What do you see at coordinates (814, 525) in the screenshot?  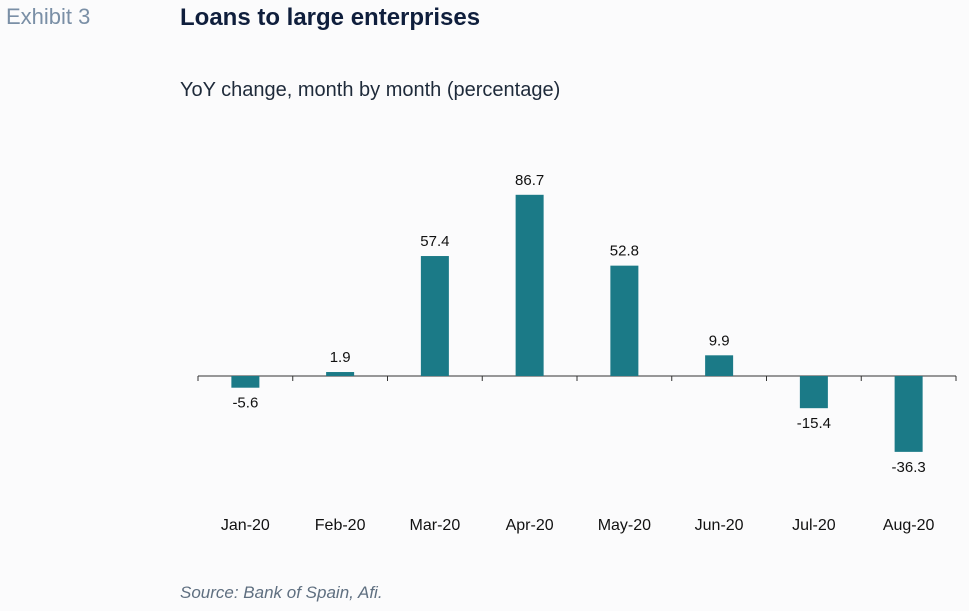 I see `x-tick-label: Jul-20` at bounding box center [814, 525].